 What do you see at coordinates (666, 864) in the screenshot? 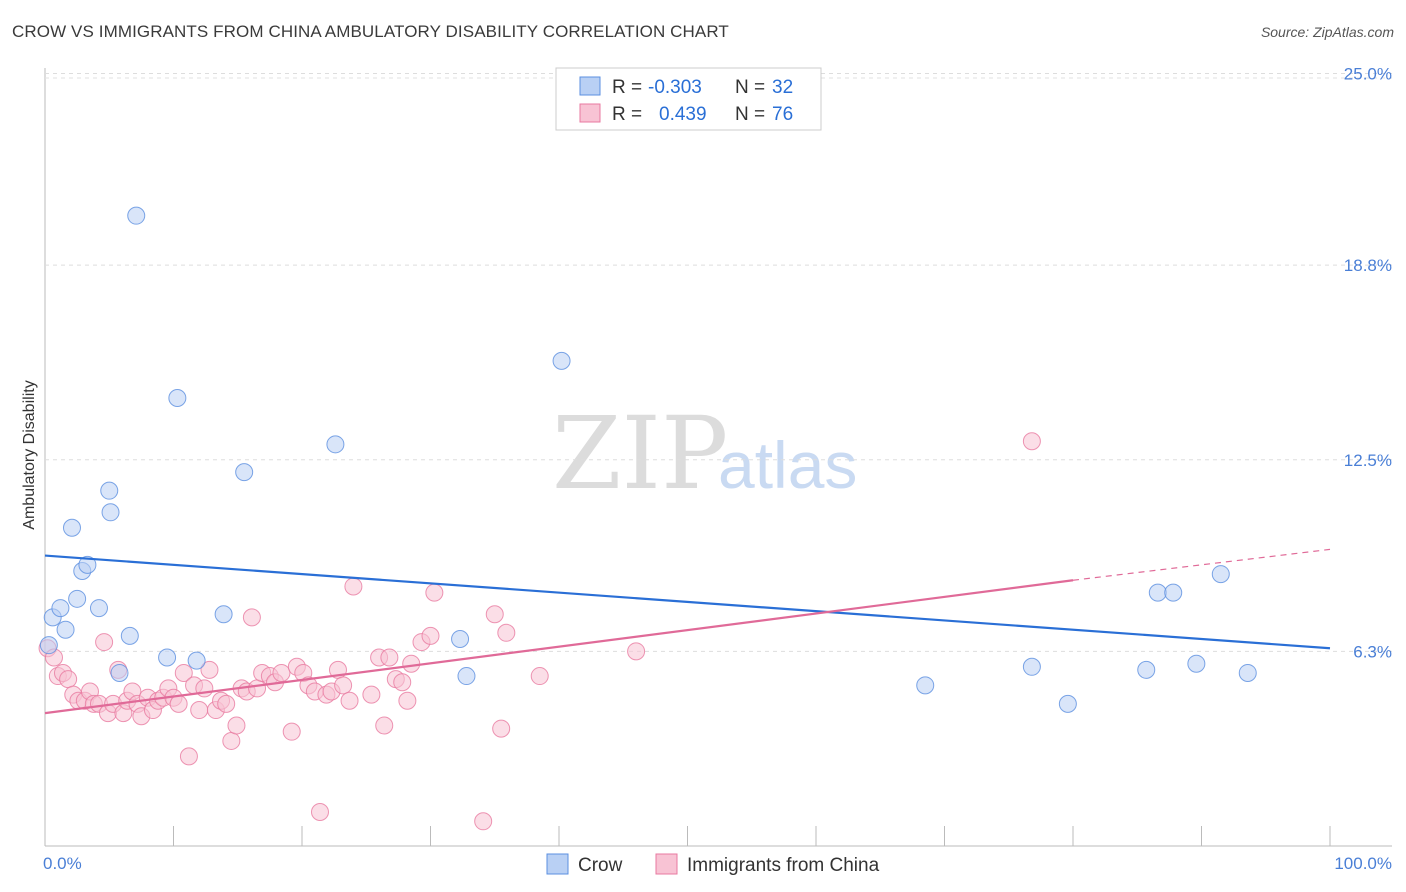
I see `bottom-legend-swatch-china` at bounding box center [666, 864].